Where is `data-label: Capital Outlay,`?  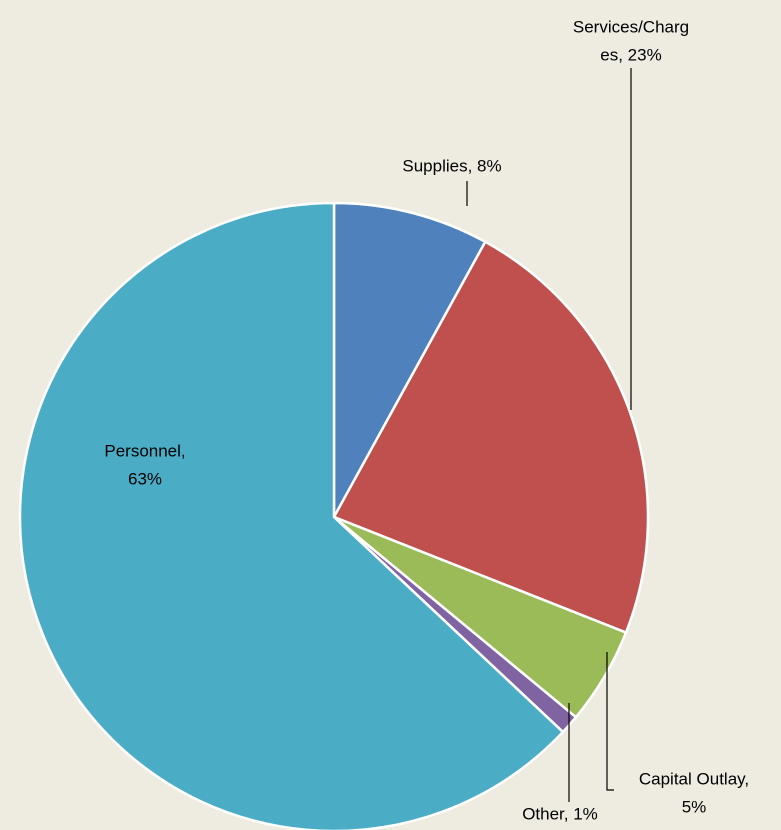
data-label: Capital Outlay, is located at coordinates (694, 778).